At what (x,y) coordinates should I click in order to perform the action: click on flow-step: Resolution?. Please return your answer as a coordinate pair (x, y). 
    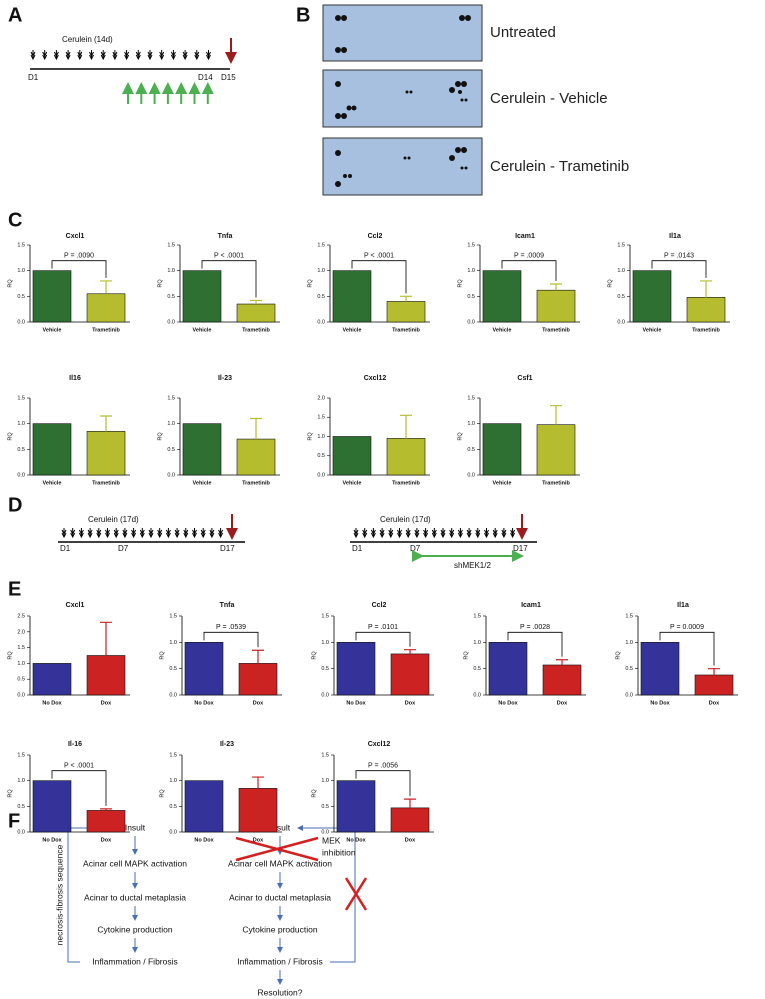
    Looking at the image, I should click on (280, 992).